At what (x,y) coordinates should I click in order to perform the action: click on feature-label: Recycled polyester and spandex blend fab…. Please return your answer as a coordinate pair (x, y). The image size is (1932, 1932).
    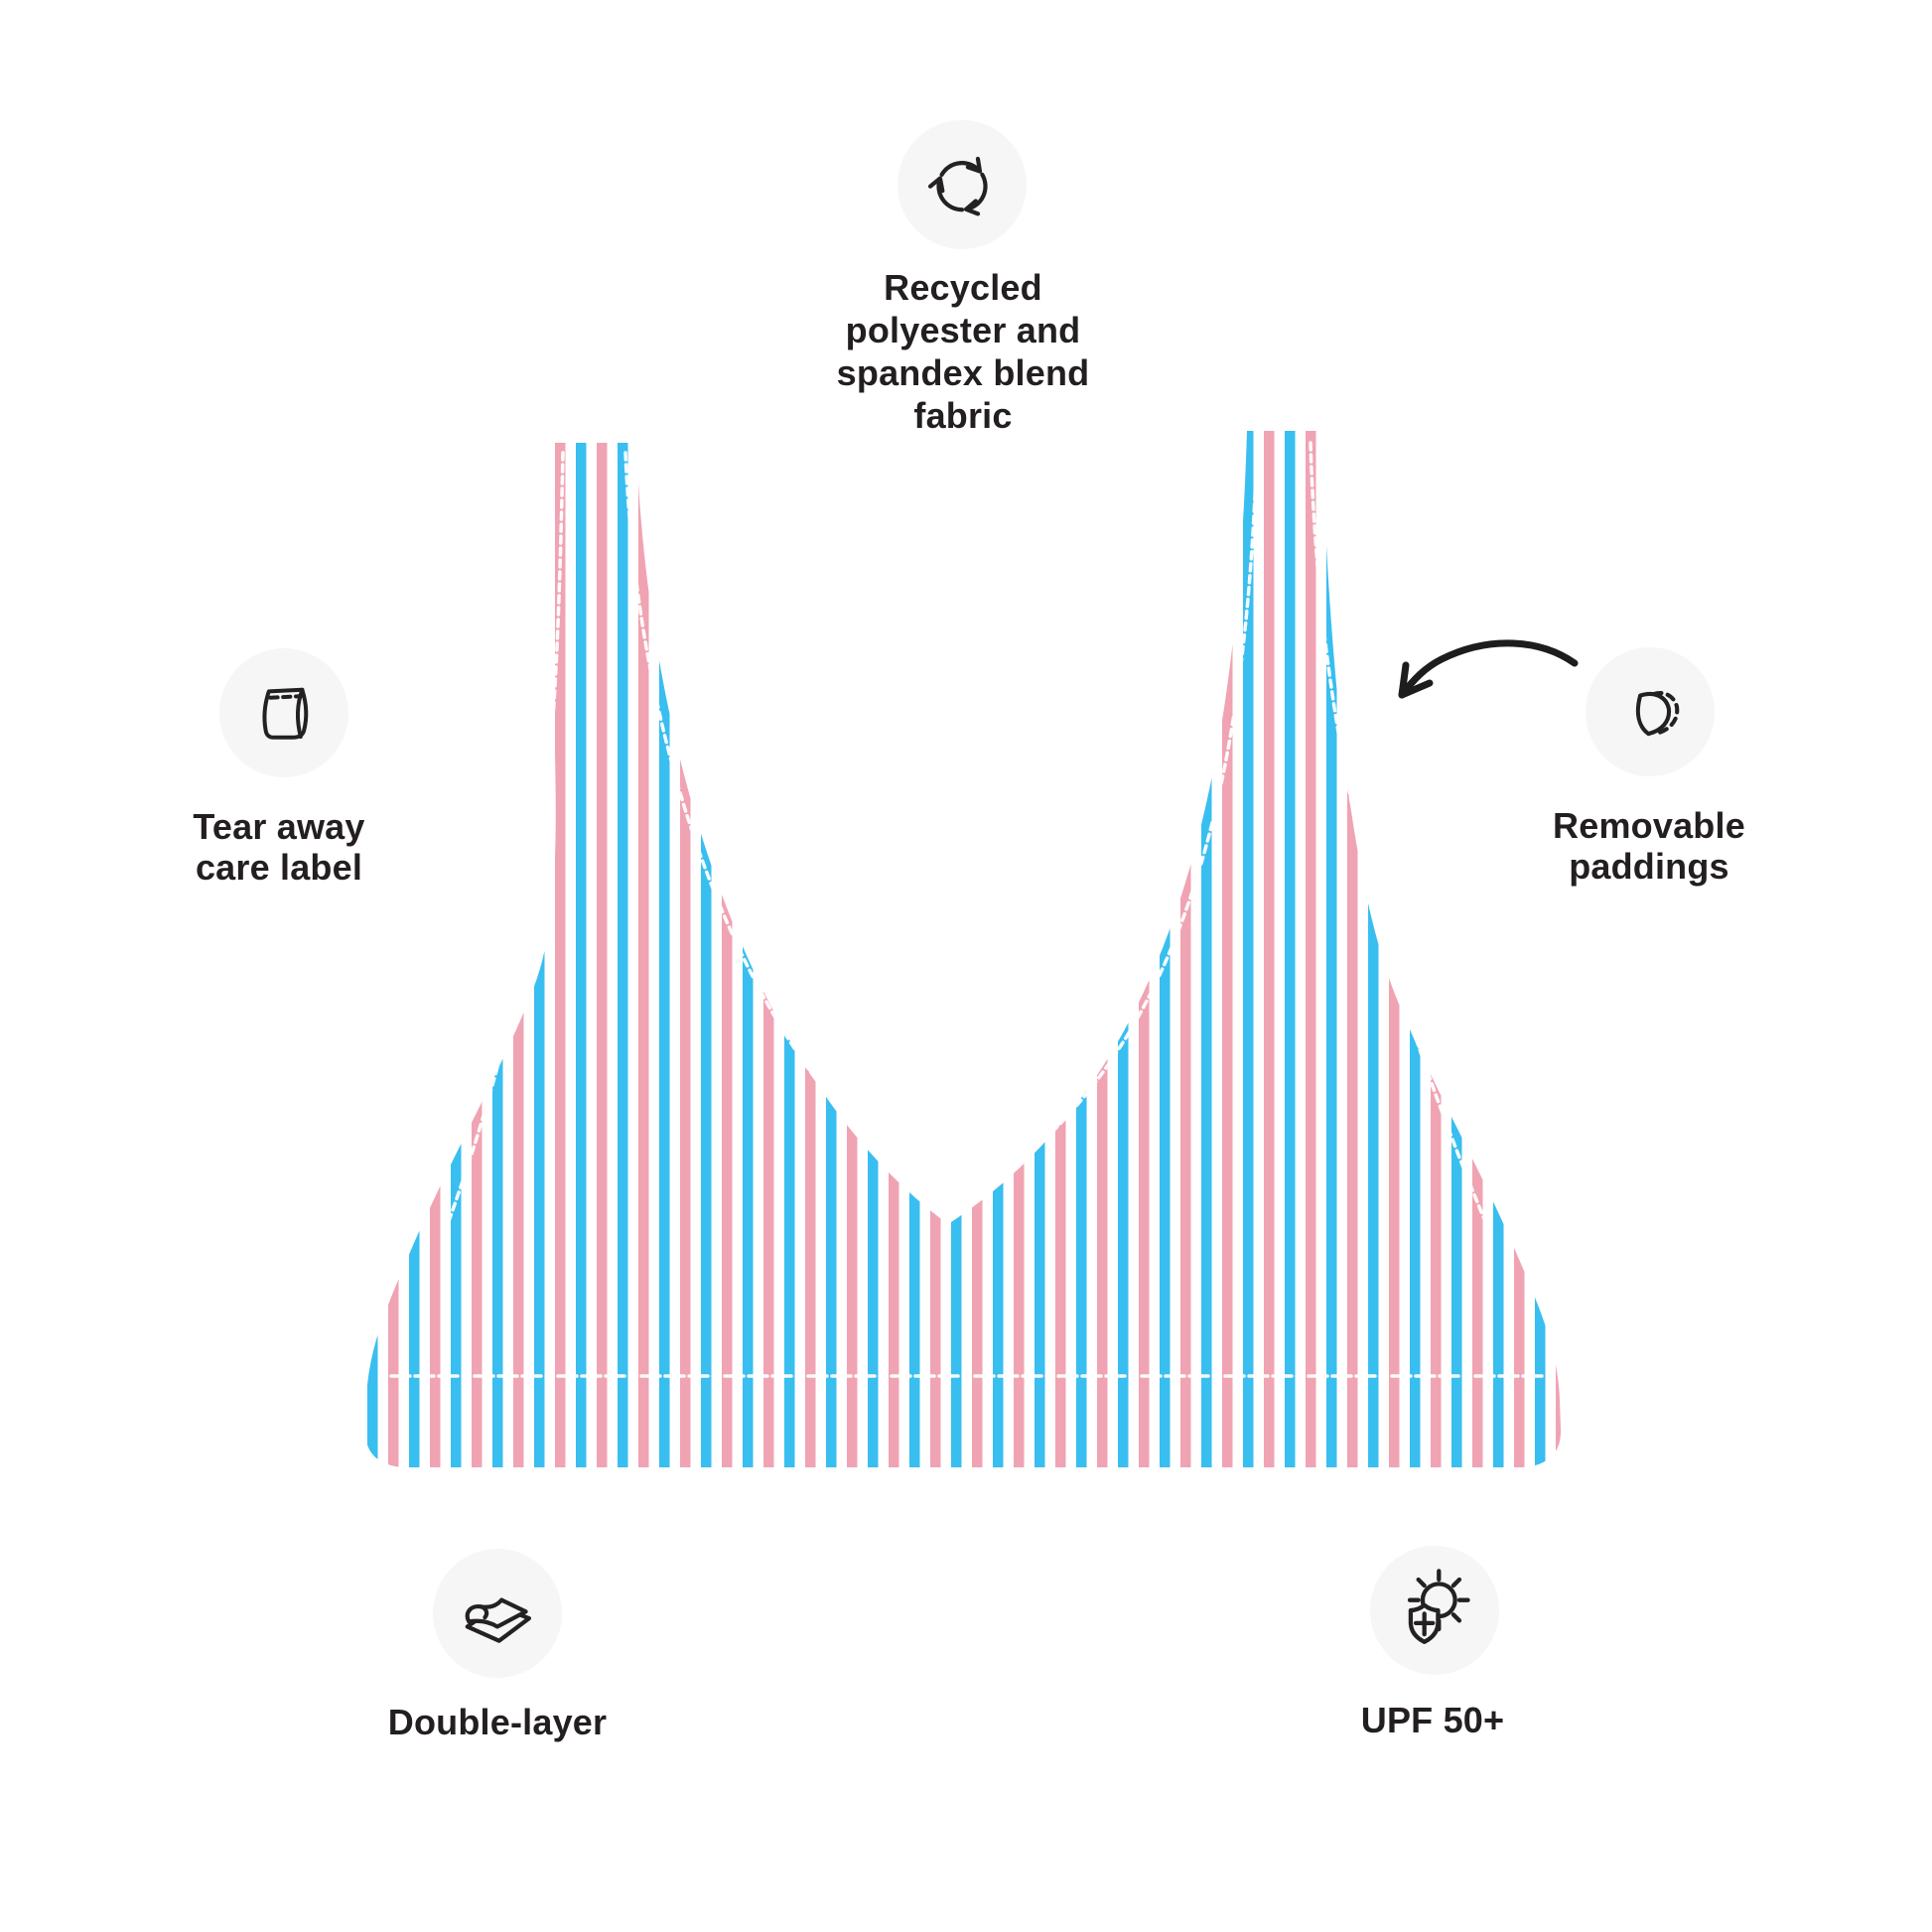
    Looking at the image, I should click on (963, 351).